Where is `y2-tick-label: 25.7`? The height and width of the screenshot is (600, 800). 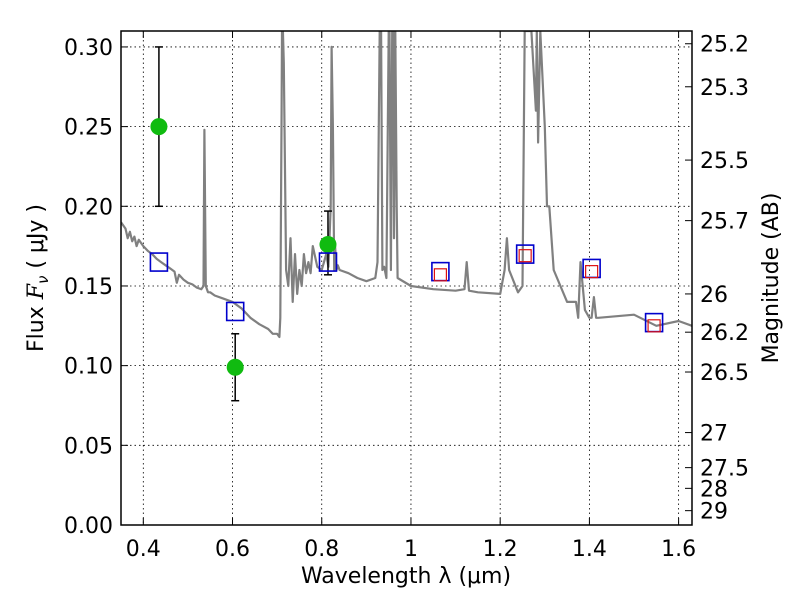 y2-tick-label: 25.7 is located at coordinates (724, 222).